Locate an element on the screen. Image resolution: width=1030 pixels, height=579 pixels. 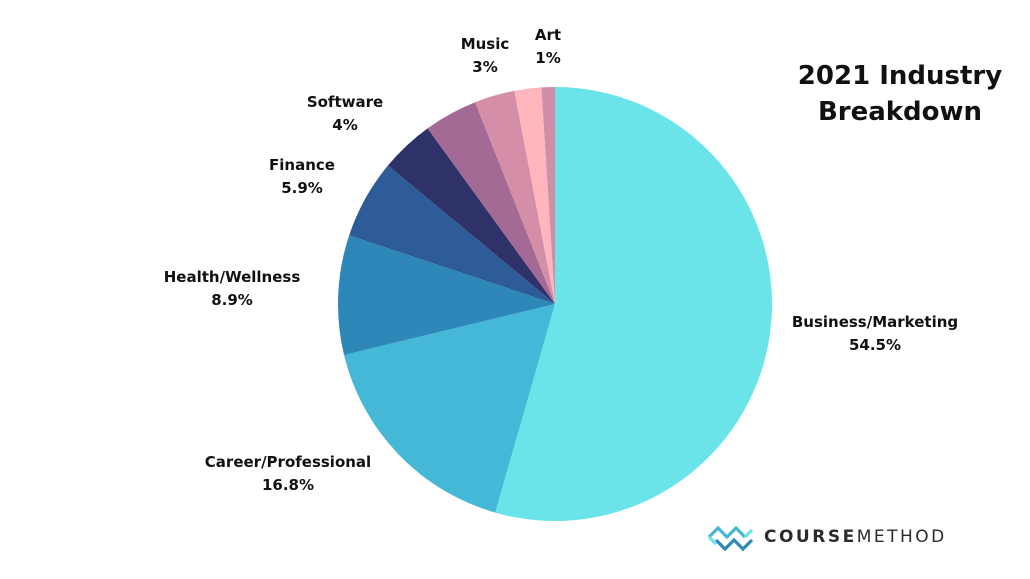
slice-label: Career/Professional is located at coordinates (288, 462).